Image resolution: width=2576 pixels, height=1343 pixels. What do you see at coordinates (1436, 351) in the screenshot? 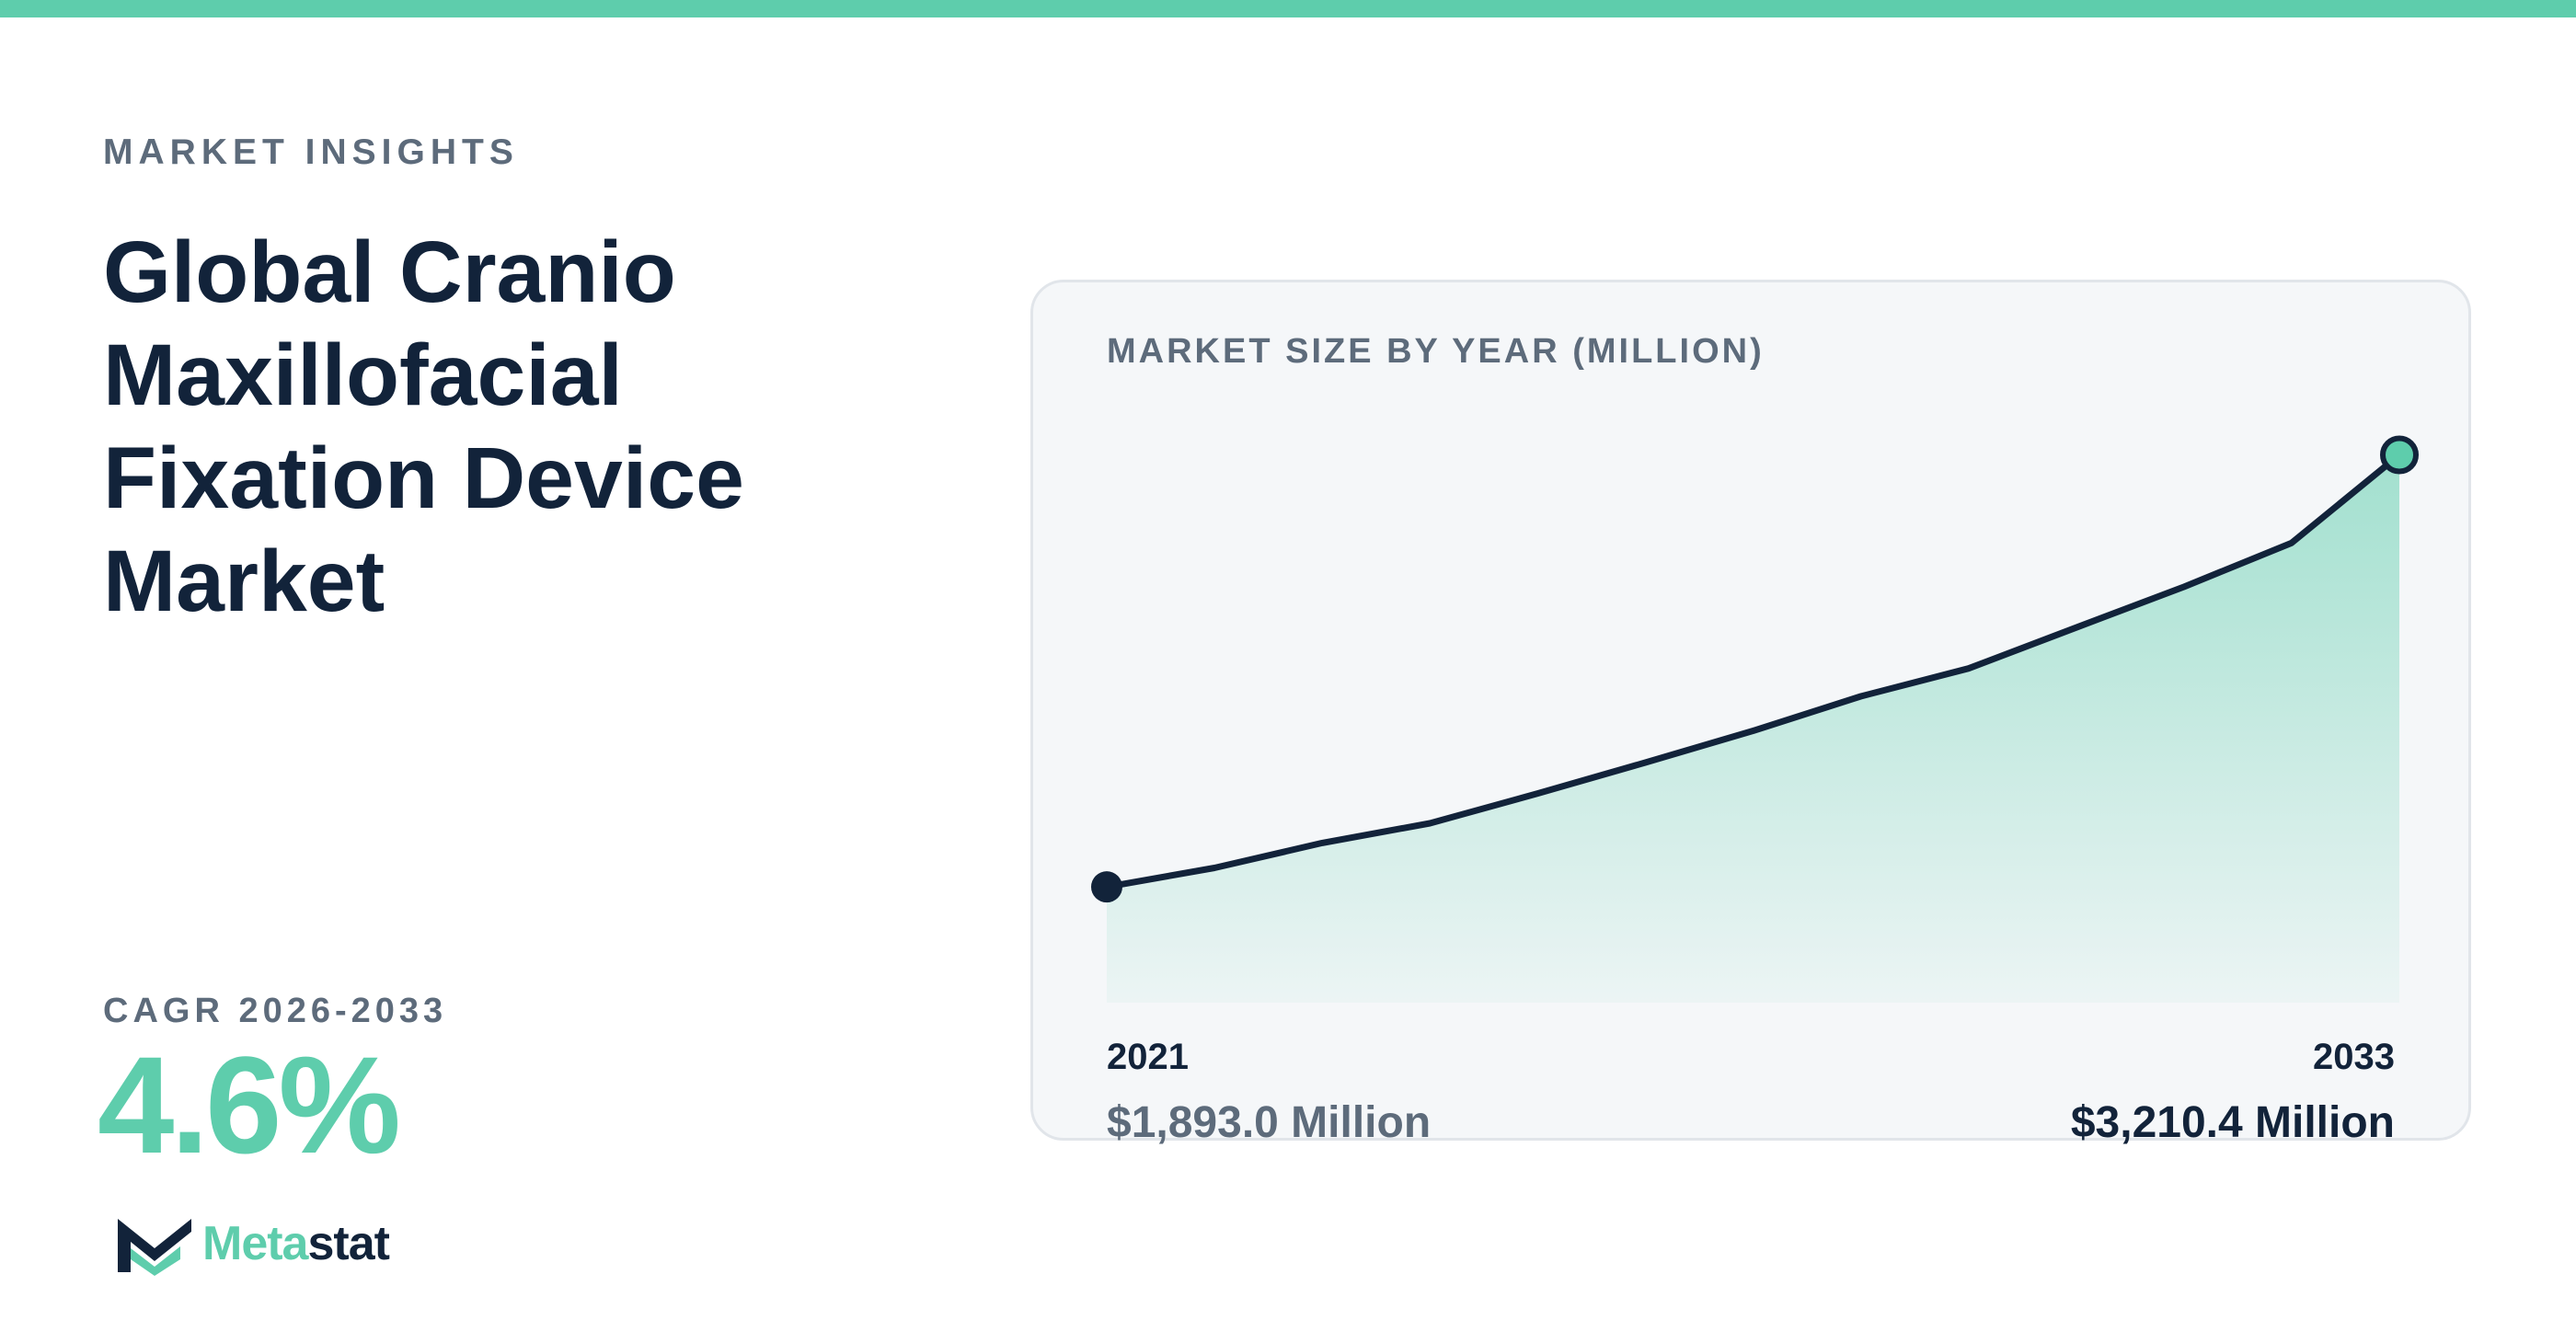
I see `chart-title: MARKET SIZE BY YEAR (MILLION)` at bounding box center [1436, 351].